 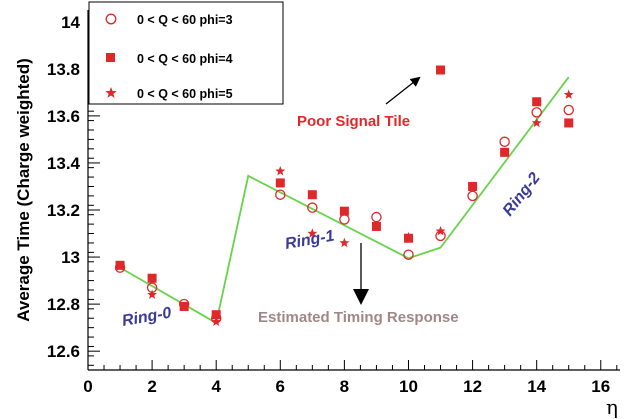 What do you see at coordinates (64, 163) in the screenshot?
I see `y-tick-label: 13.4` at bounding box center [64, 163].